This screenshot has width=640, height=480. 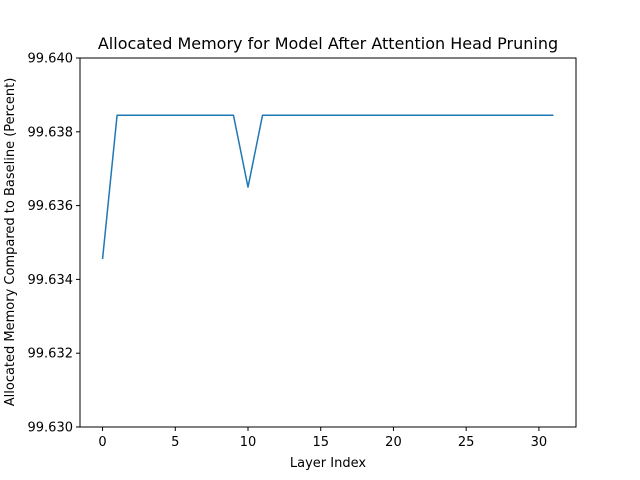 What do you see at coordinates (320, 442) in the screenshot?
I see `x-tick-label: 15` at bounding box center [320, 442].